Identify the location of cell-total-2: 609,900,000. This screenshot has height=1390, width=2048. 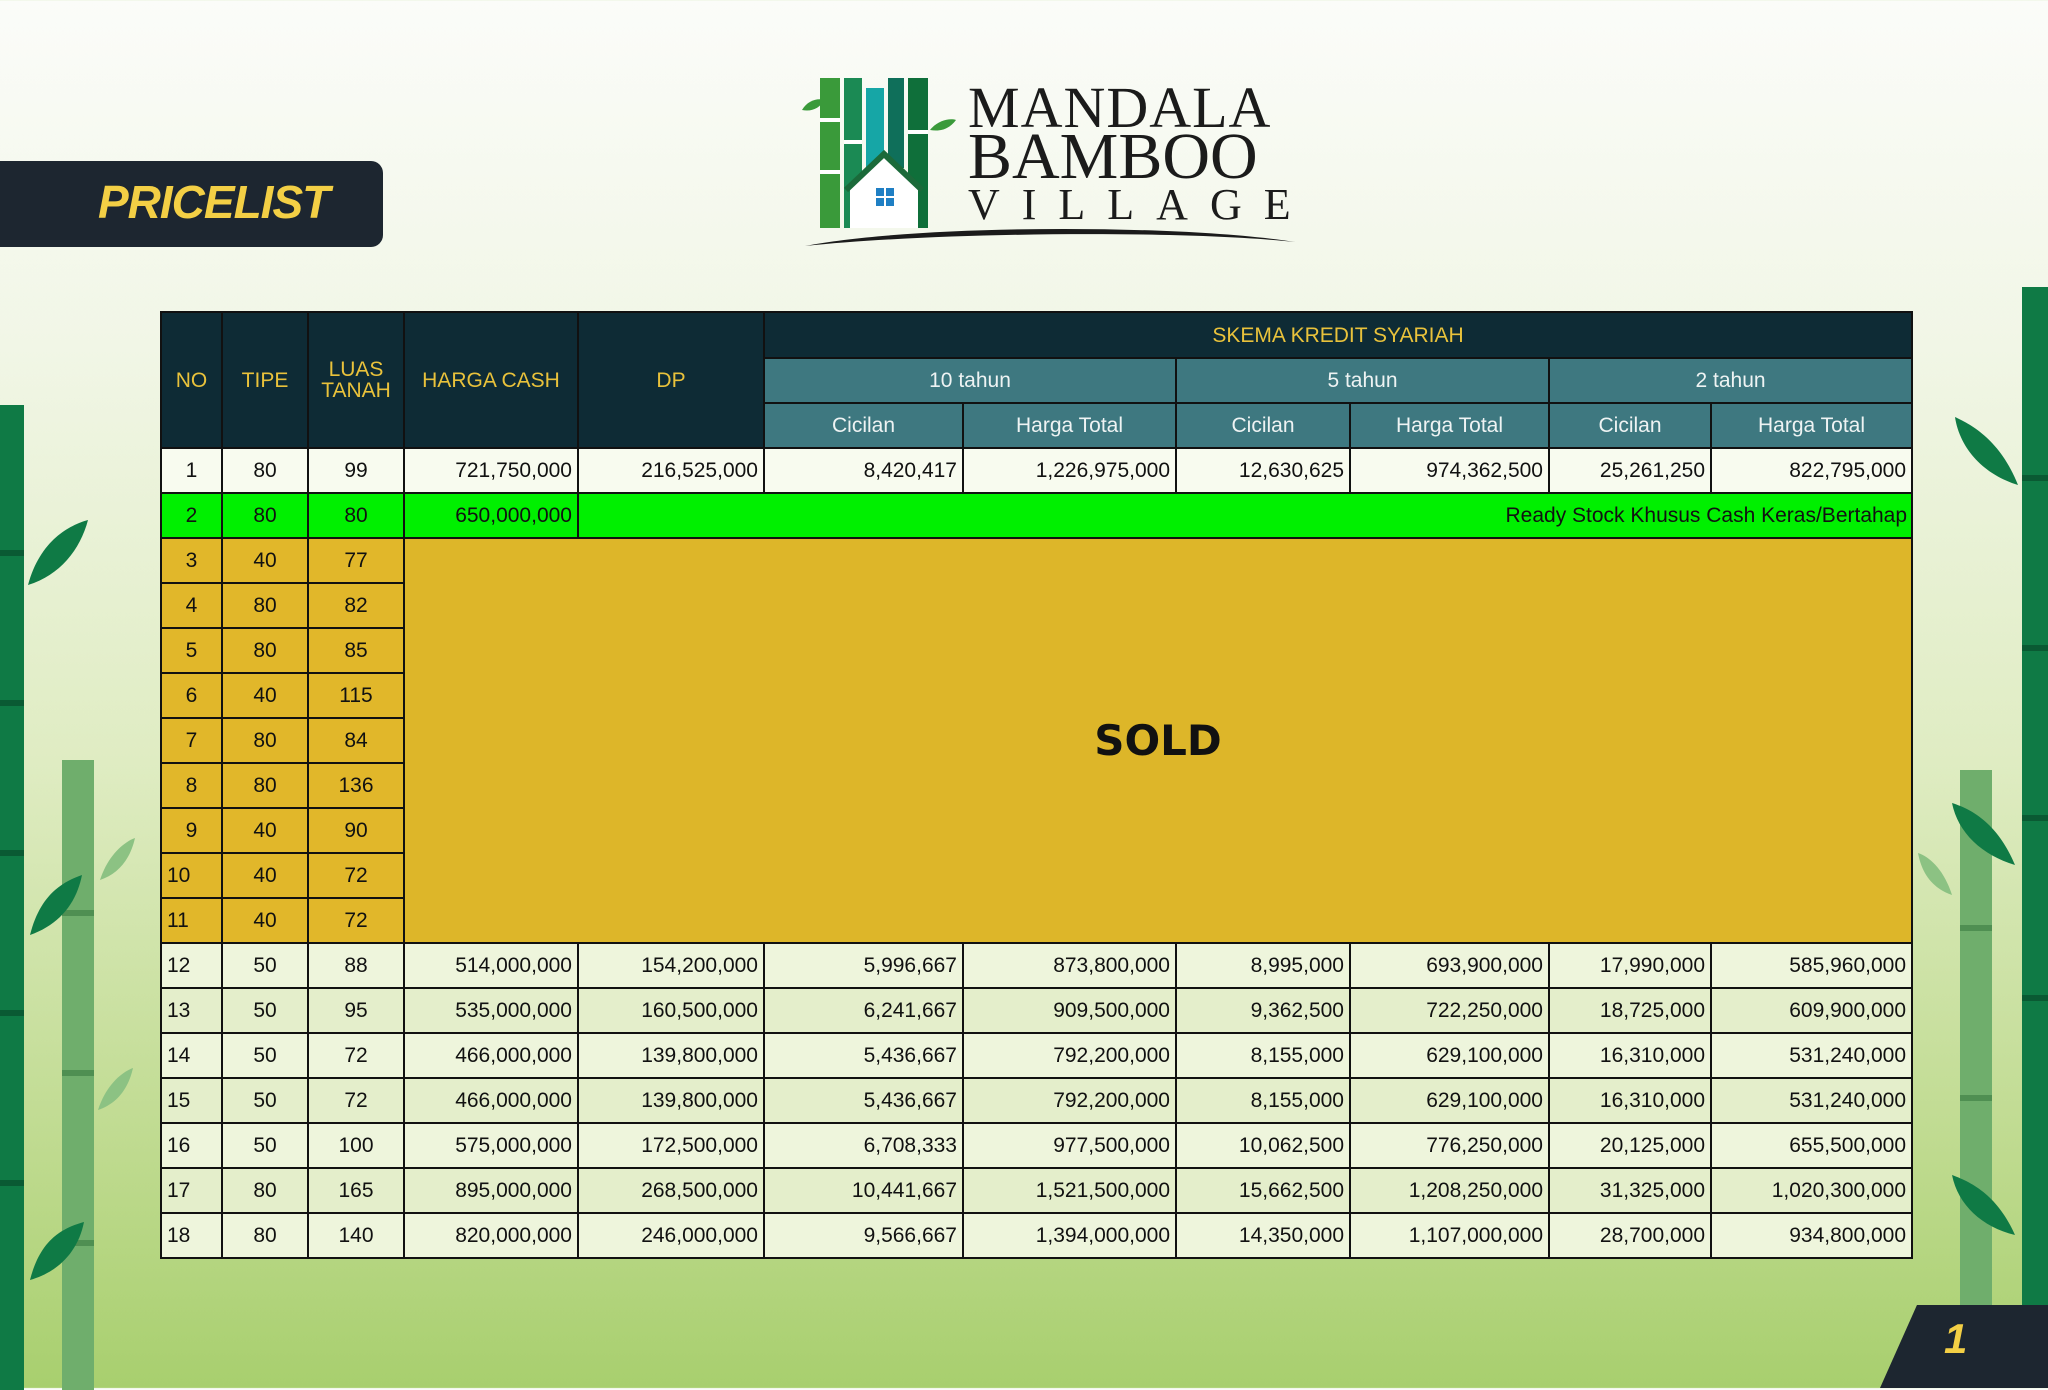
(1811, 1010).